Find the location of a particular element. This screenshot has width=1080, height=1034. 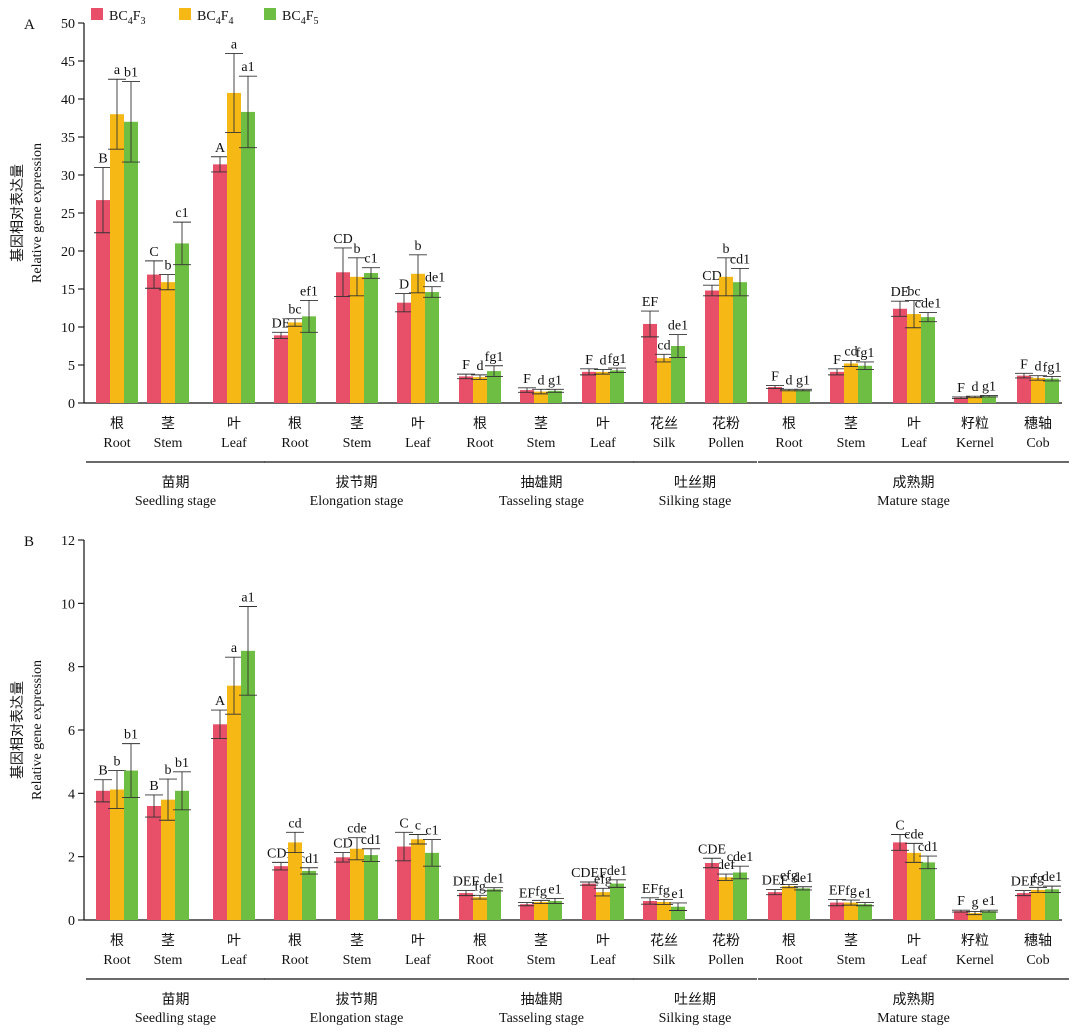

stage-label-en: Seedling stage is located at coordinates (175, 501).